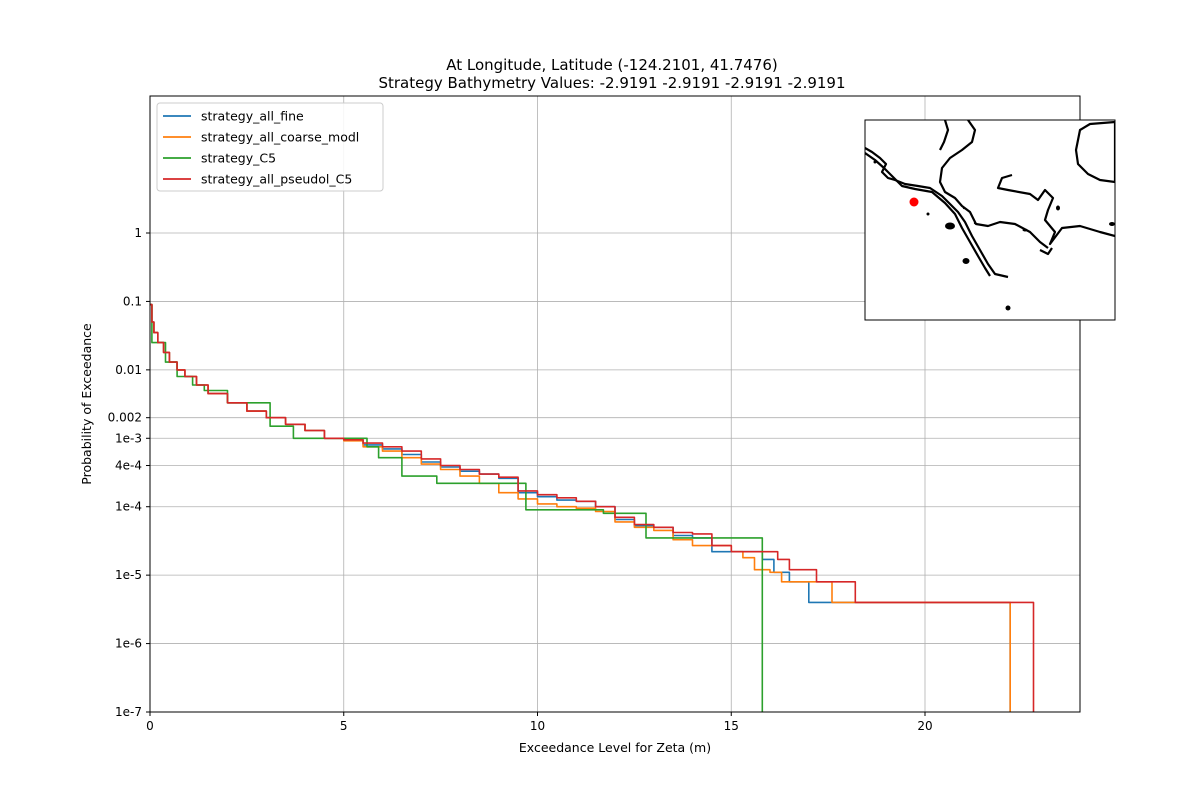  Describe the element at coordinates (125, 418) in the screenshot. I see `y-tick-label: 0.002` at that location.